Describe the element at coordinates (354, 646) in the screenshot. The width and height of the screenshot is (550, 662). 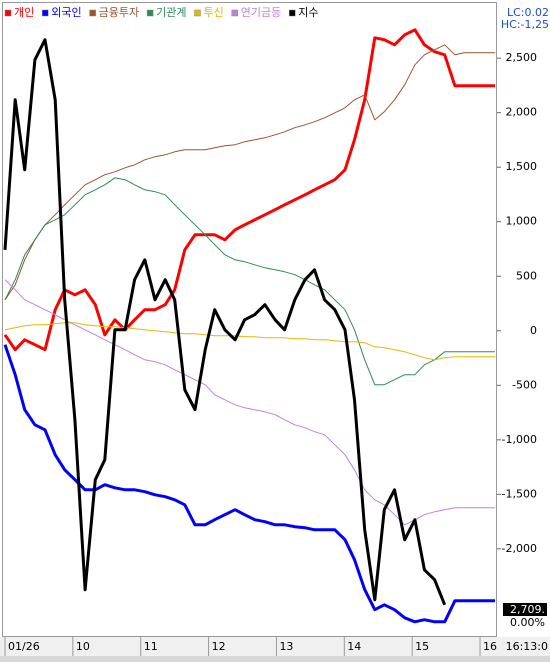
I see `x-tick-label: 14` at that location.